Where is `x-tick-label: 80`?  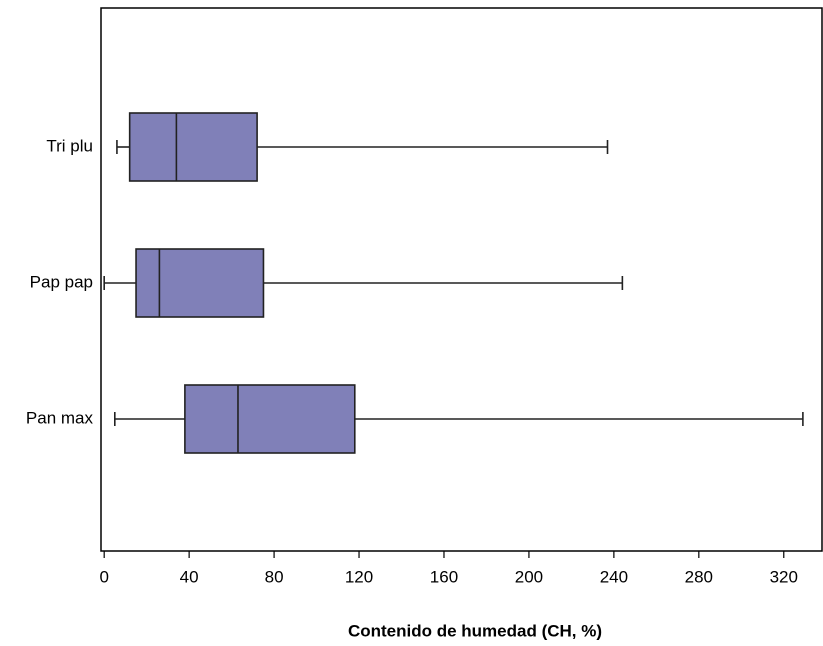 x-tick-label: 80 is located at coordinates (274, 576).